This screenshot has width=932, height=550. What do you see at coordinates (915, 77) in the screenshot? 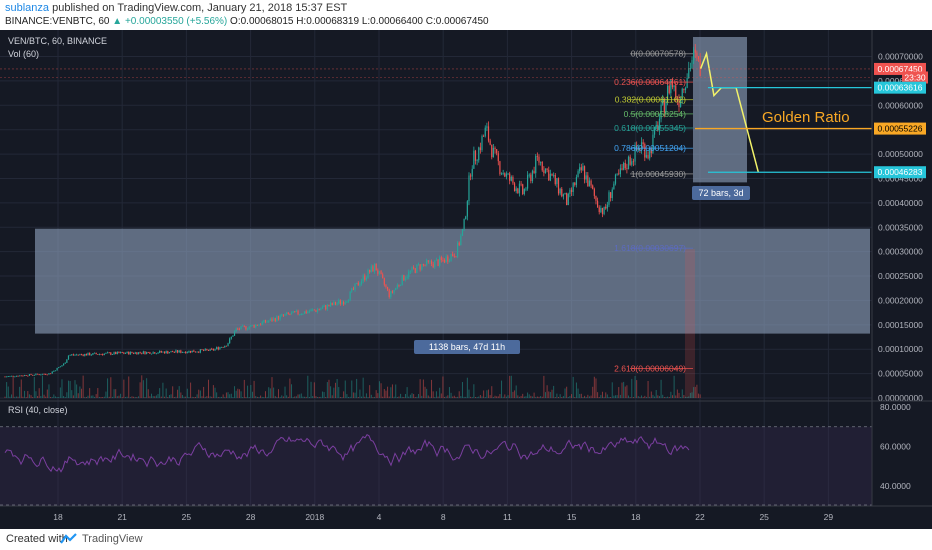
I see `price-tag-bg` at bounding box center [915, 77].